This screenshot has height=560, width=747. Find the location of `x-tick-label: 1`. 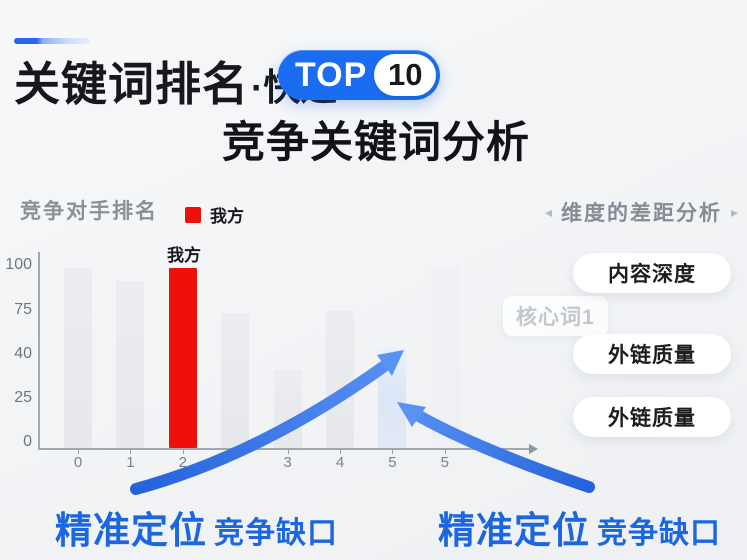

x-tick-label: 1 is located at coordinates (130, 462).